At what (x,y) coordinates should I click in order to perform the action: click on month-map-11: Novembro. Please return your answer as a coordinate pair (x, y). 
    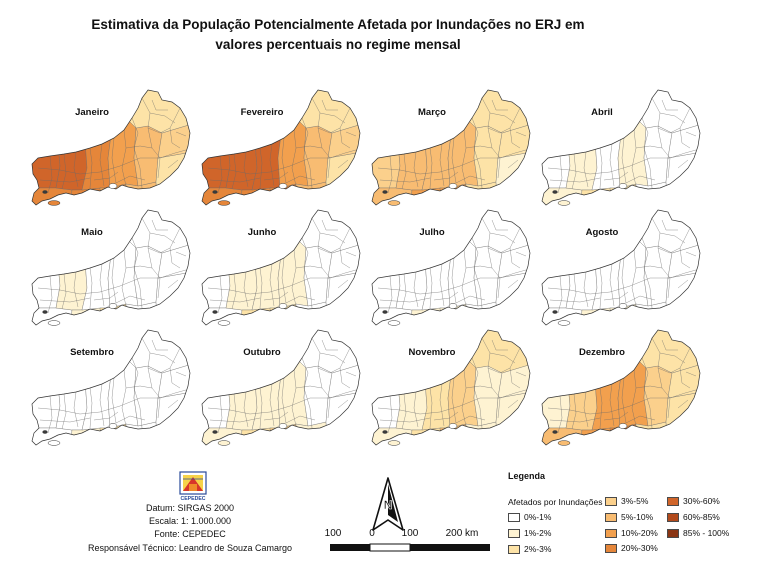
    Looking at the image, I should click on (451, 387).